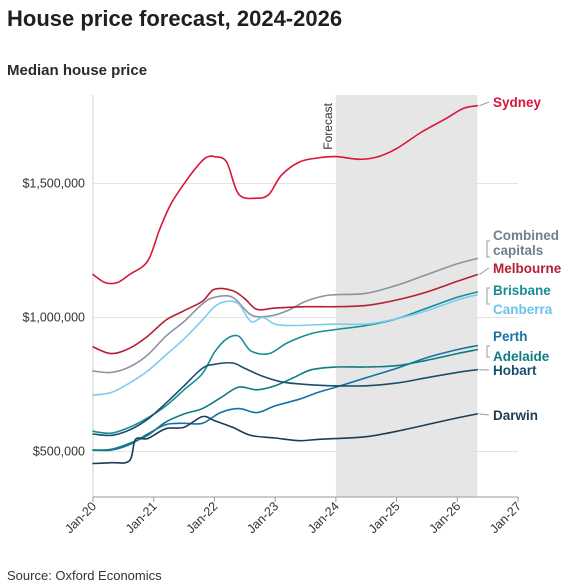 The height and width of the screenshot is (586, 588). Describe the element at coordinates (488, 296) in the screenshot. I see `label-bracket-brisbane-canberra` at that location.